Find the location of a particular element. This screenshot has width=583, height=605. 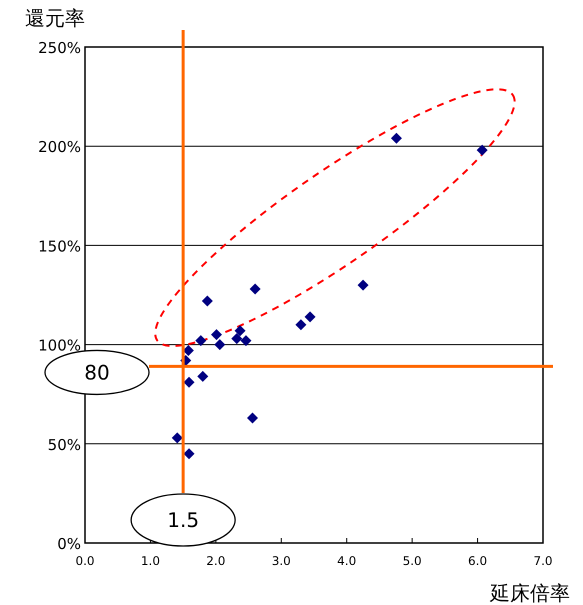

x-tick-label: 2.0 is located at coordinates (216, 561).